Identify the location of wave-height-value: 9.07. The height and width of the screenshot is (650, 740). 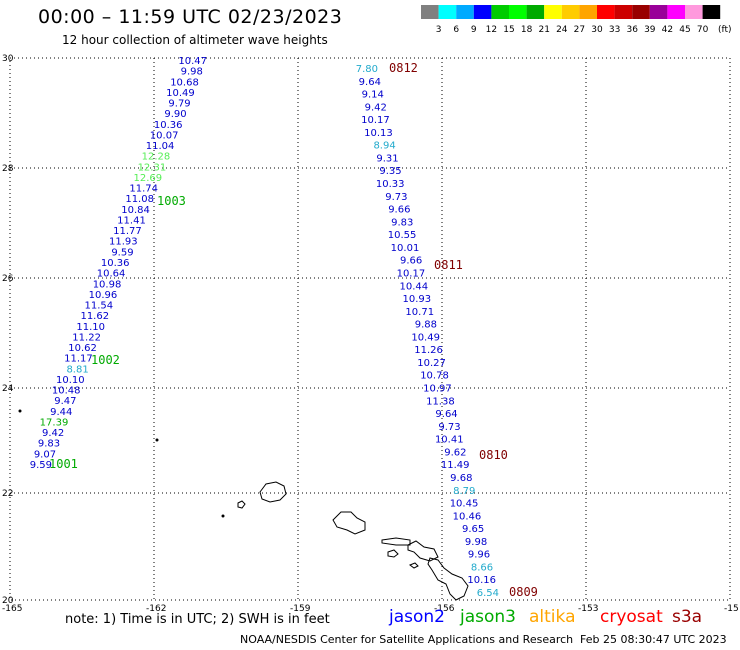
(45, 454).